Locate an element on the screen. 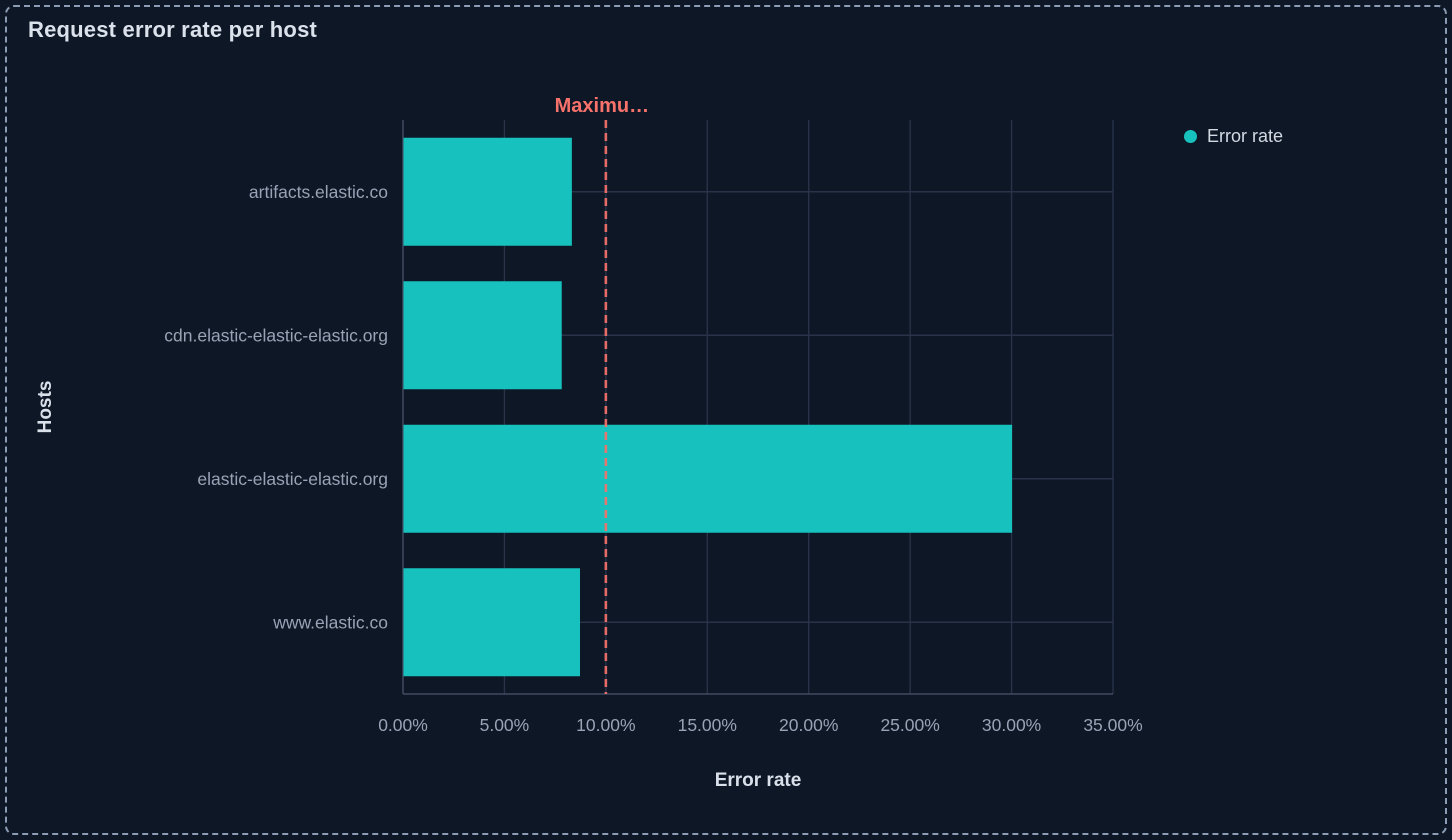 The image size is (1452, 840). x-axis-title: Error rate is located at coordinates (758, 780).